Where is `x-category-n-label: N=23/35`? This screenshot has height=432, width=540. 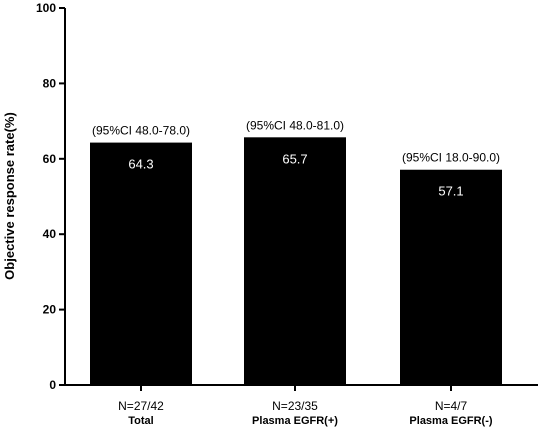
x-category-n-label: N=23/35 is located at coordinates (295, 406).